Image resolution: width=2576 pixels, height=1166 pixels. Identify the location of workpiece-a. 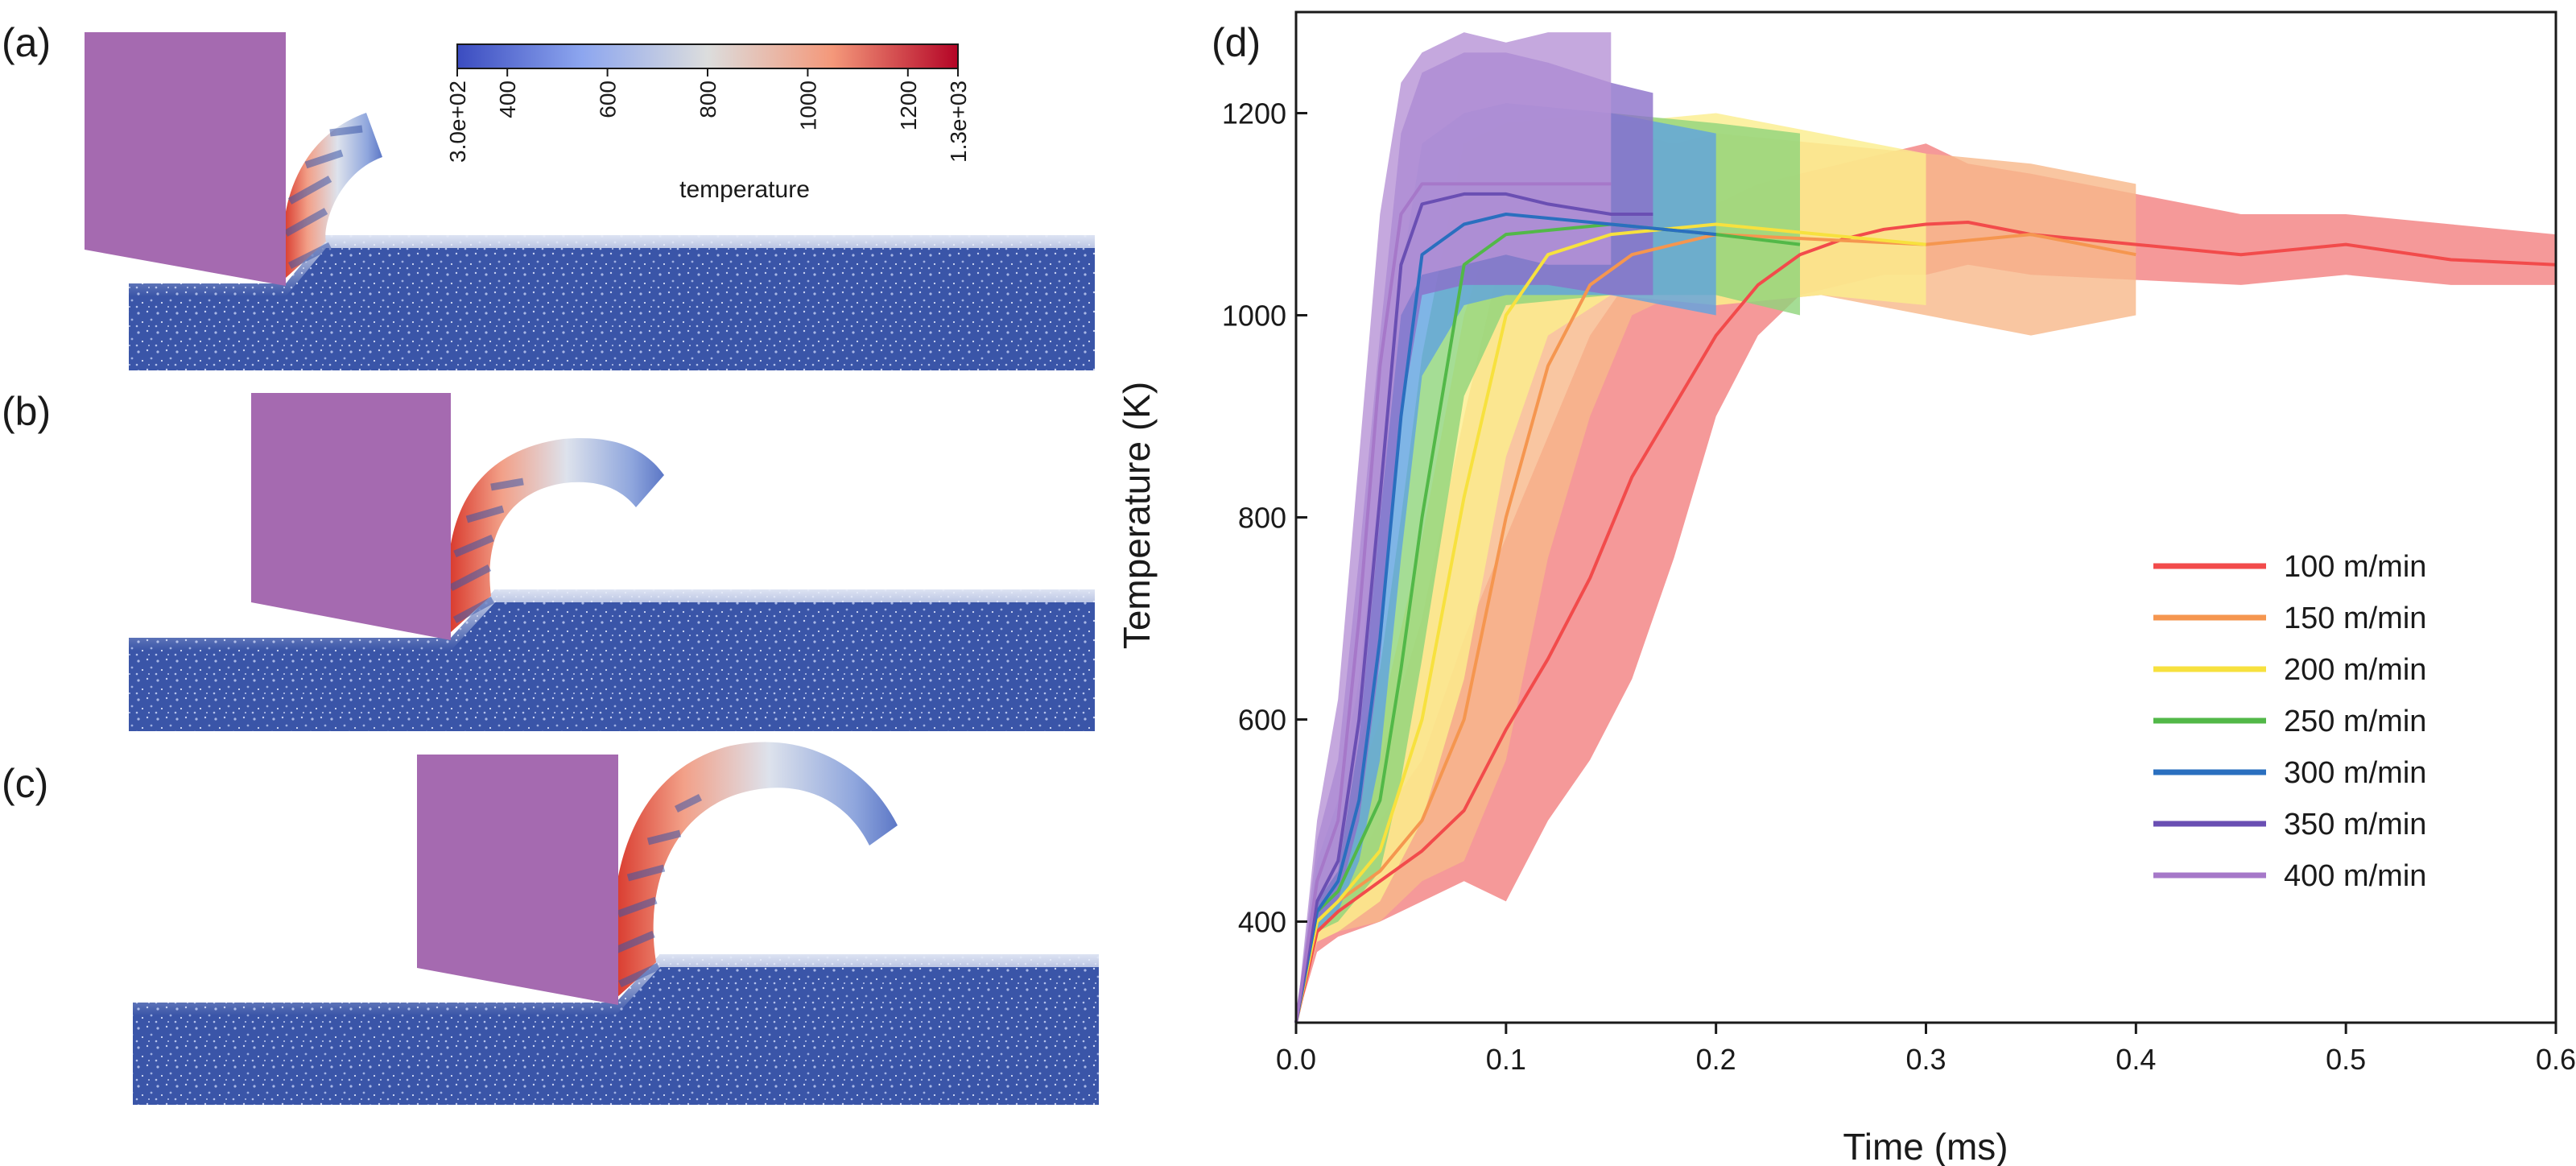
(612, 303).